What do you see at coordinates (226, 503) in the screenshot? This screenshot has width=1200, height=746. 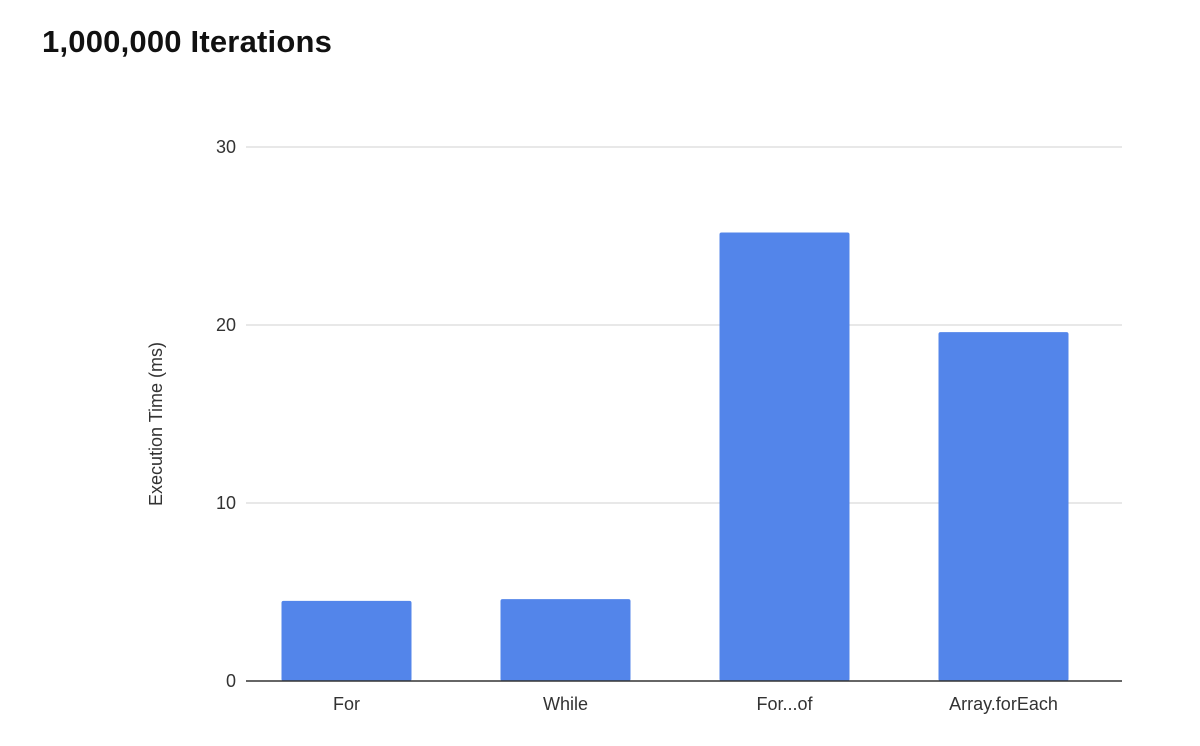 I see `y-tick-label: 10` at bounding box center [226, 503].